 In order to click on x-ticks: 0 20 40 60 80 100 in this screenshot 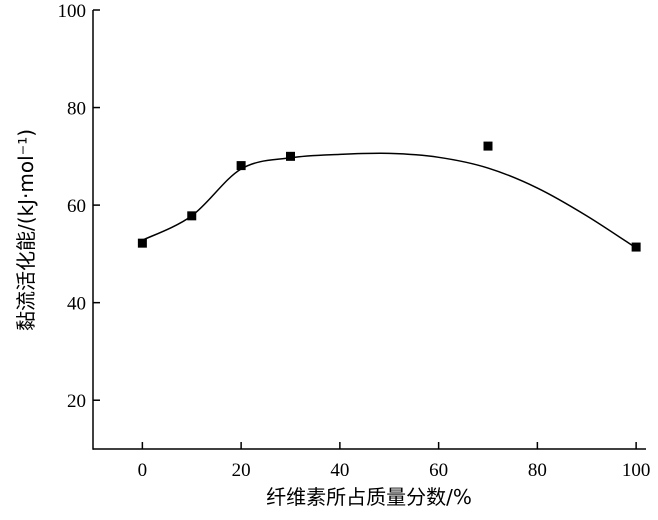, I will do `click(394, 461)`.